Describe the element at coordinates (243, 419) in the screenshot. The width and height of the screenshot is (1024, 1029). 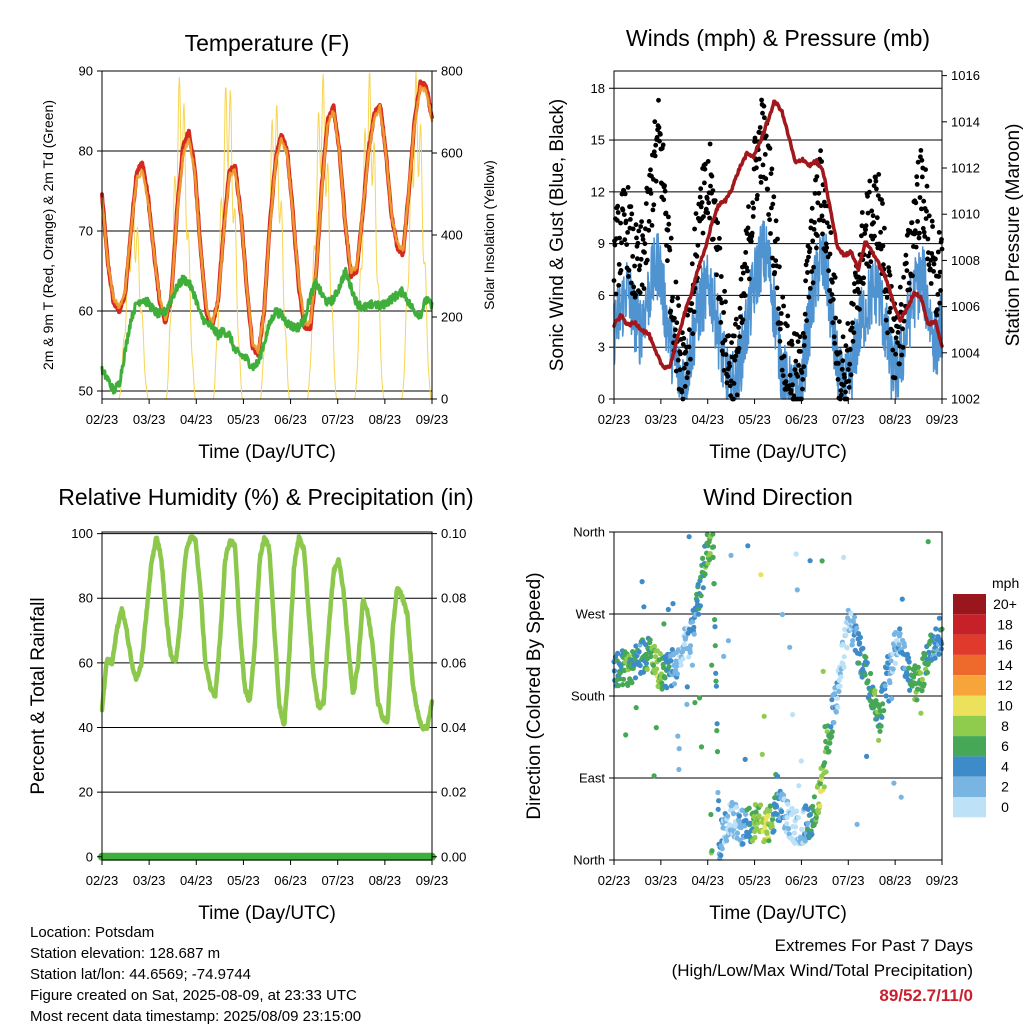
I see `temperature-xtick-label: 05/23` at that location.